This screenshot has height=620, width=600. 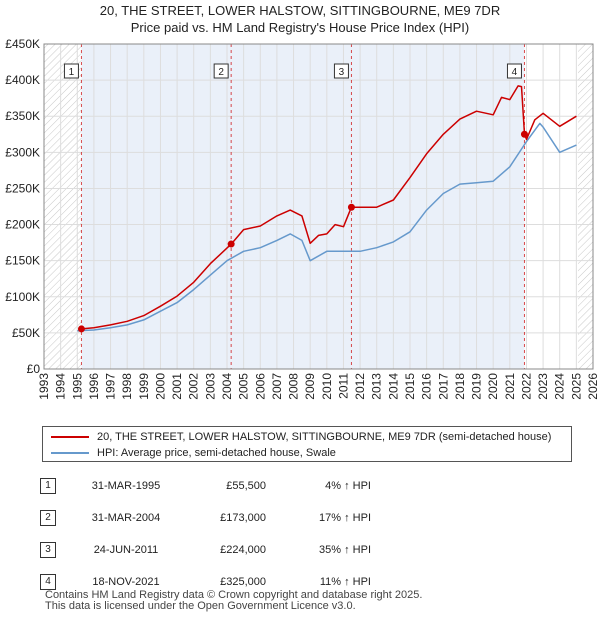 What do you see at coordinates (260, 386) in the screenshot?
I see `x-tick-label: 2006` at bounding box center [260, 386].